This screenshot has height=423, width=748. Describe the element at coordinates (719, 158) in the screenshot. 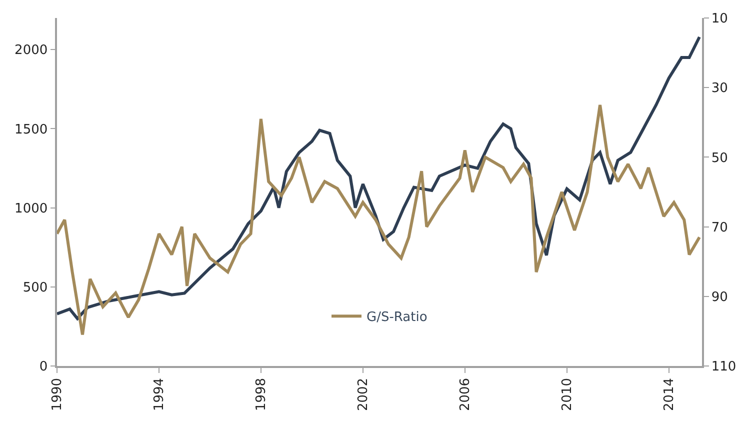

I see `y2-tick-label: 50` at that location.